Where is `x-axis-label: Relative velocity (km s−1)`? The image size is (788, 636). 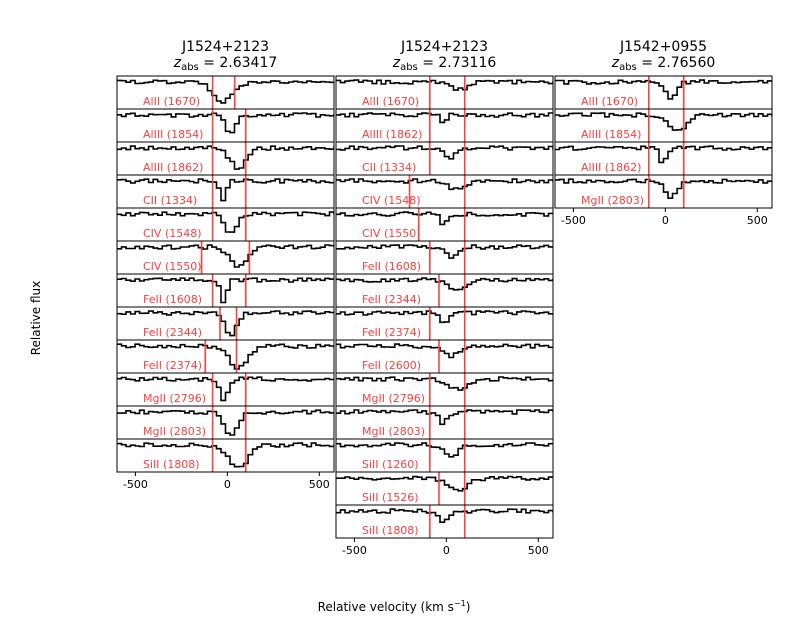
x-axis-label: Relative velocity (km s−1) is located at coordinates (394, 606).